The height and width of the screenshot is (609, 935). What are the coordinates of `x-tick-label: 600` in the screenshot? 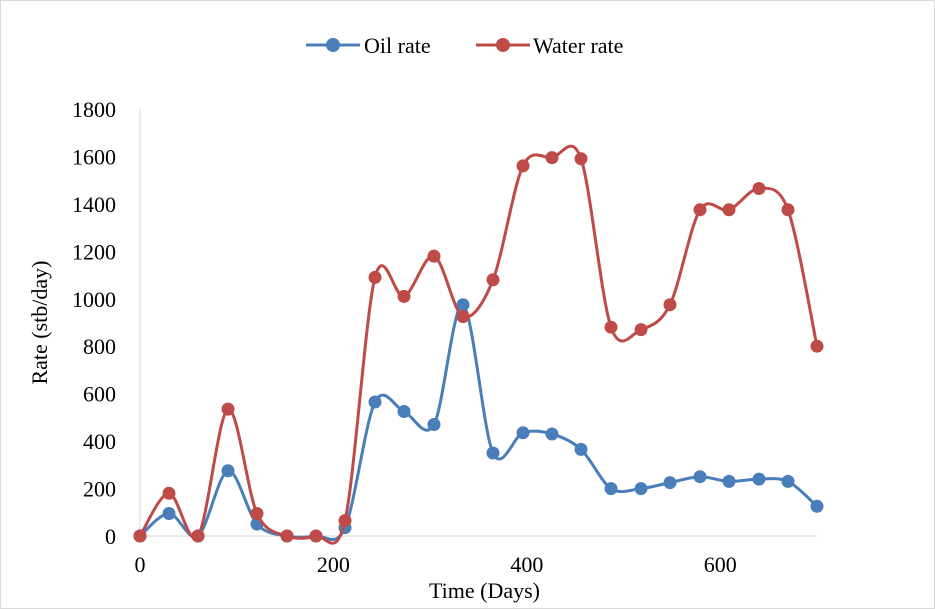 It's located at (720, 564).